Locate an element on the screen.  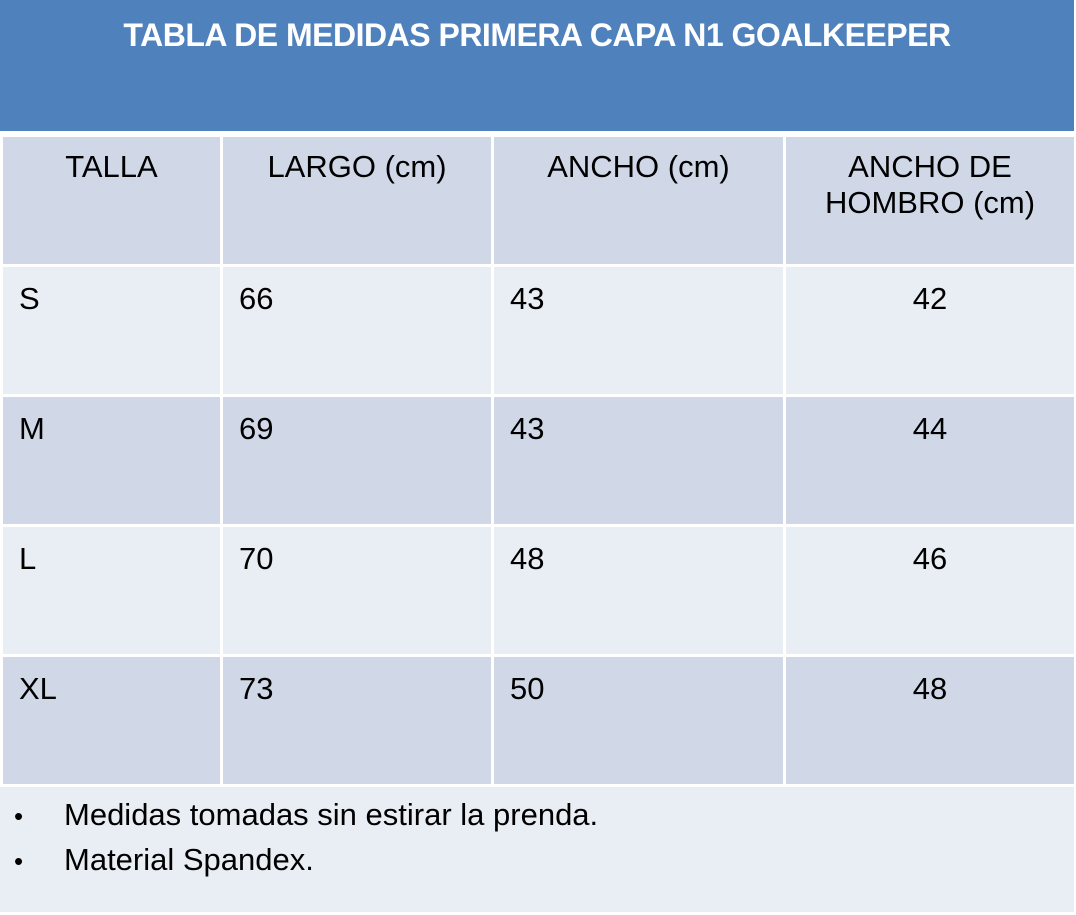
cell-ancho: 48 is located at coordinates (638, 590).